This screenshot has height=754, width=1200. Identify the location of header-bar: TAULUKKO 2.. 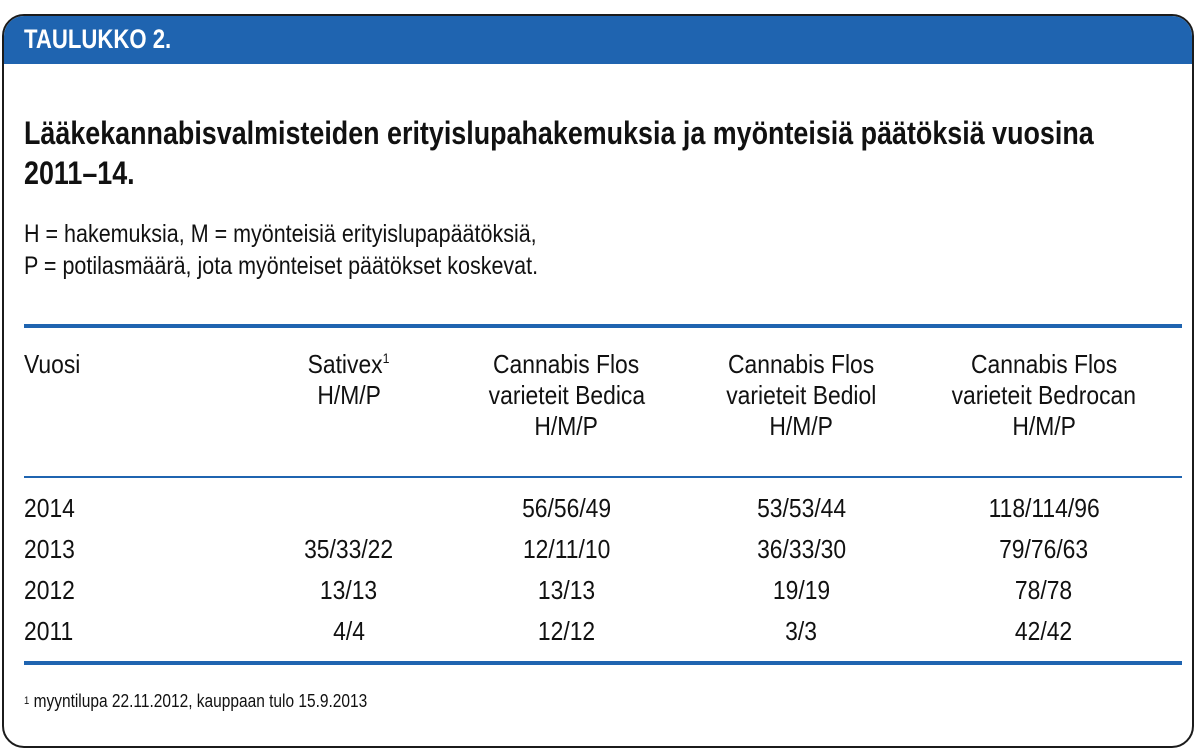
(598, 40).